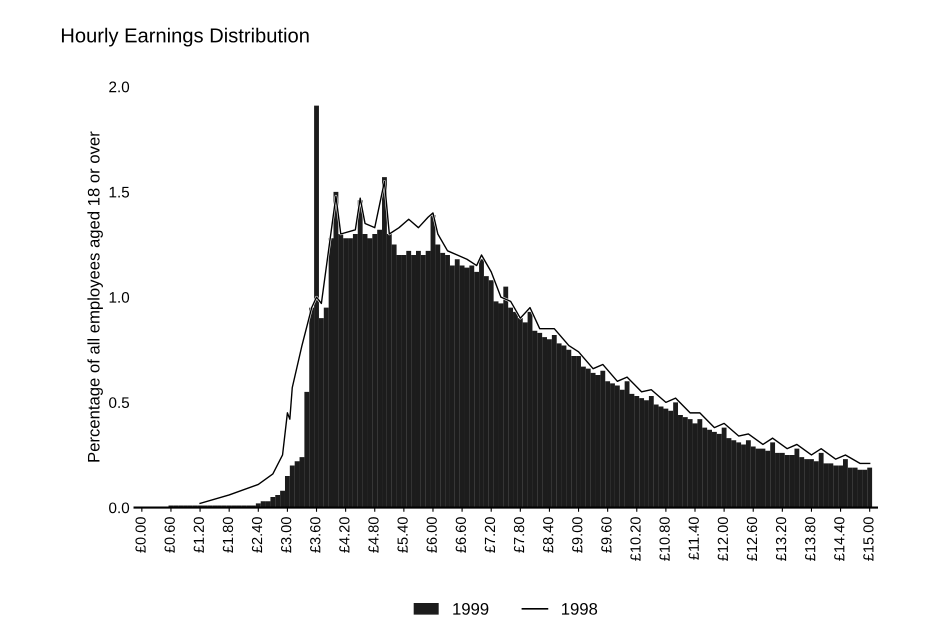 The image size is (928, 619). I want to click on x-tick-label: £4.20, so click(344, 535).